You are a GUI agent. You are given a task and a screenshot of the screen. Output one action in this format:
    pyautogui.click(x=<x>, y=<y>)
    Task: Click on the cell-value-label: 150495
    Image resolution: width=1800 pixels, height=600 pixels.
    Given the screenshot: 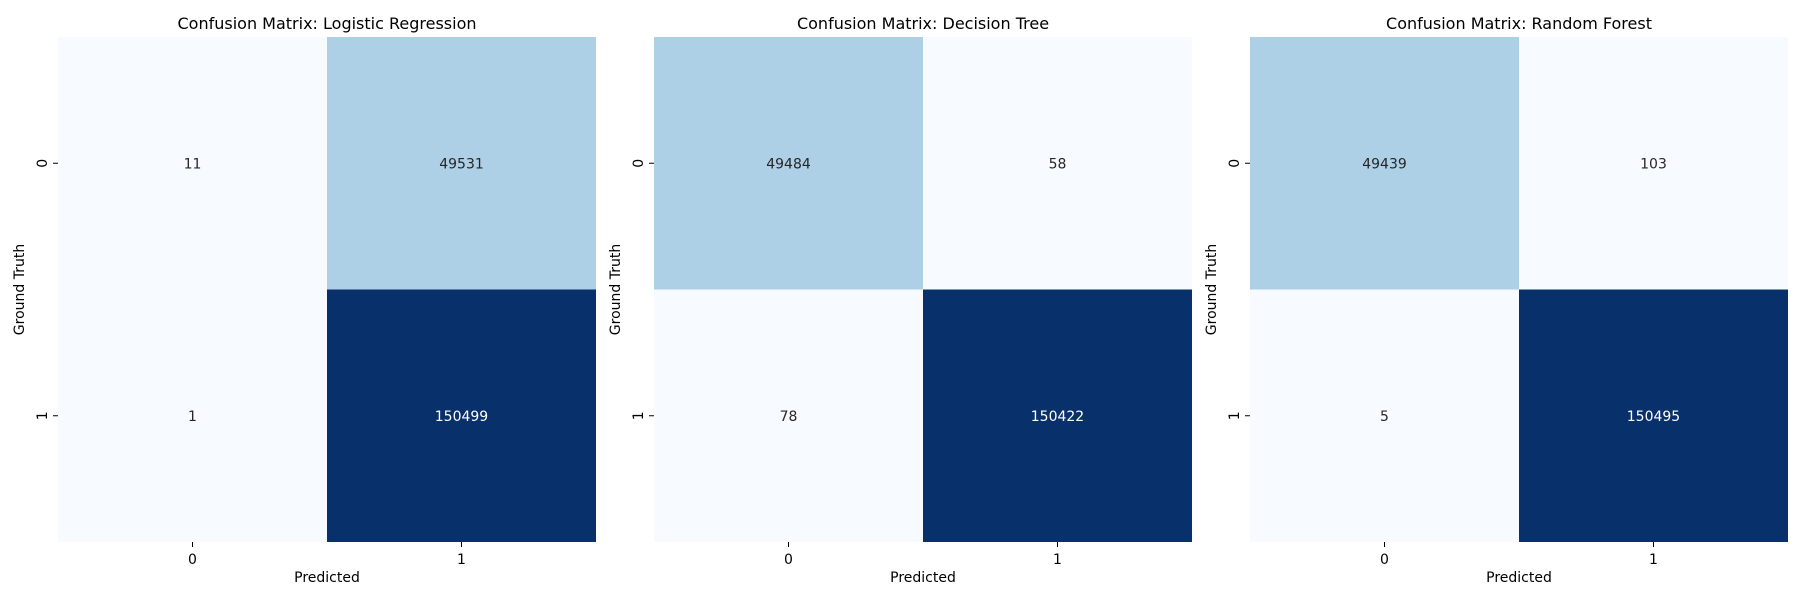 What is the action you would take?
    pyautogui.click(x=1653, y=417)
    